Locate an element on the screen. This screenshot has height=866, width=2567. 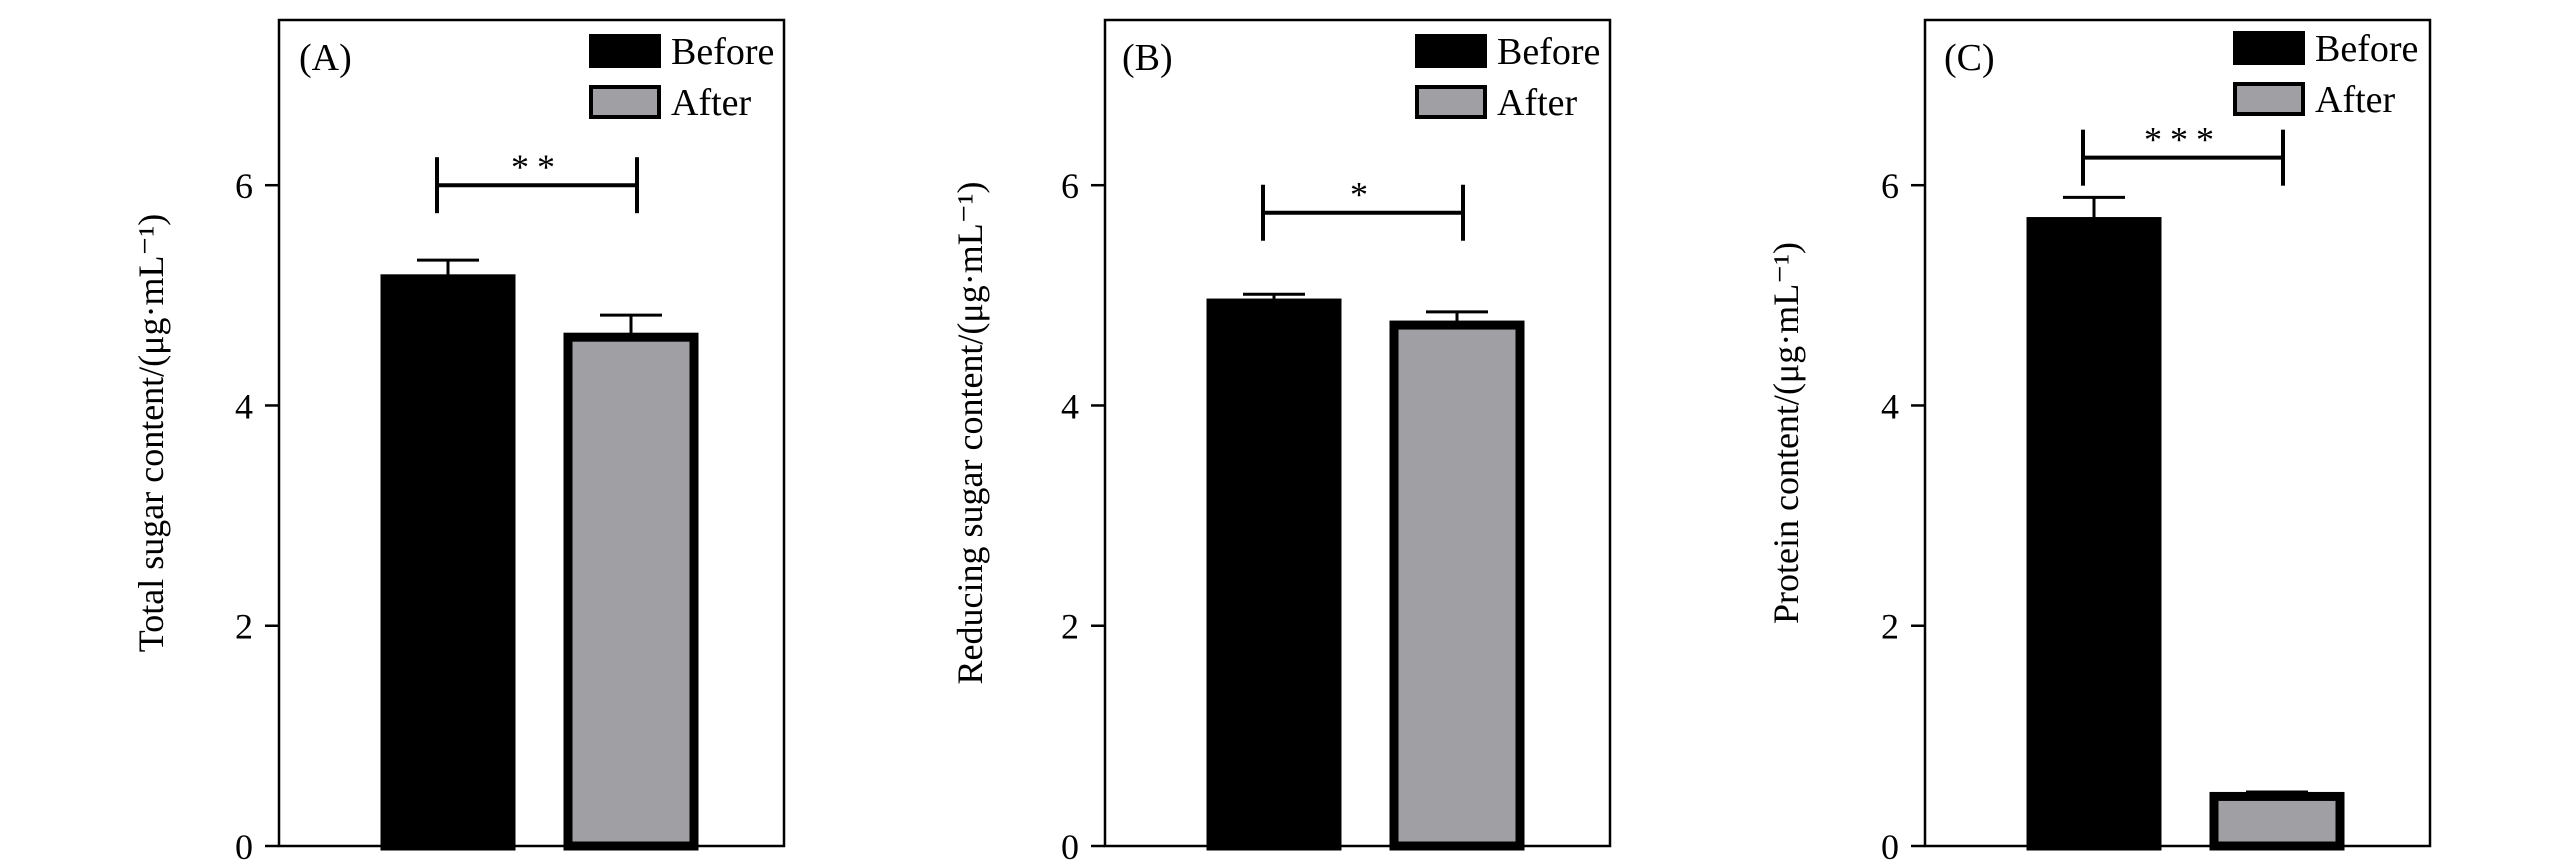
significance-label: *** is located at coordinates (2183, 140).